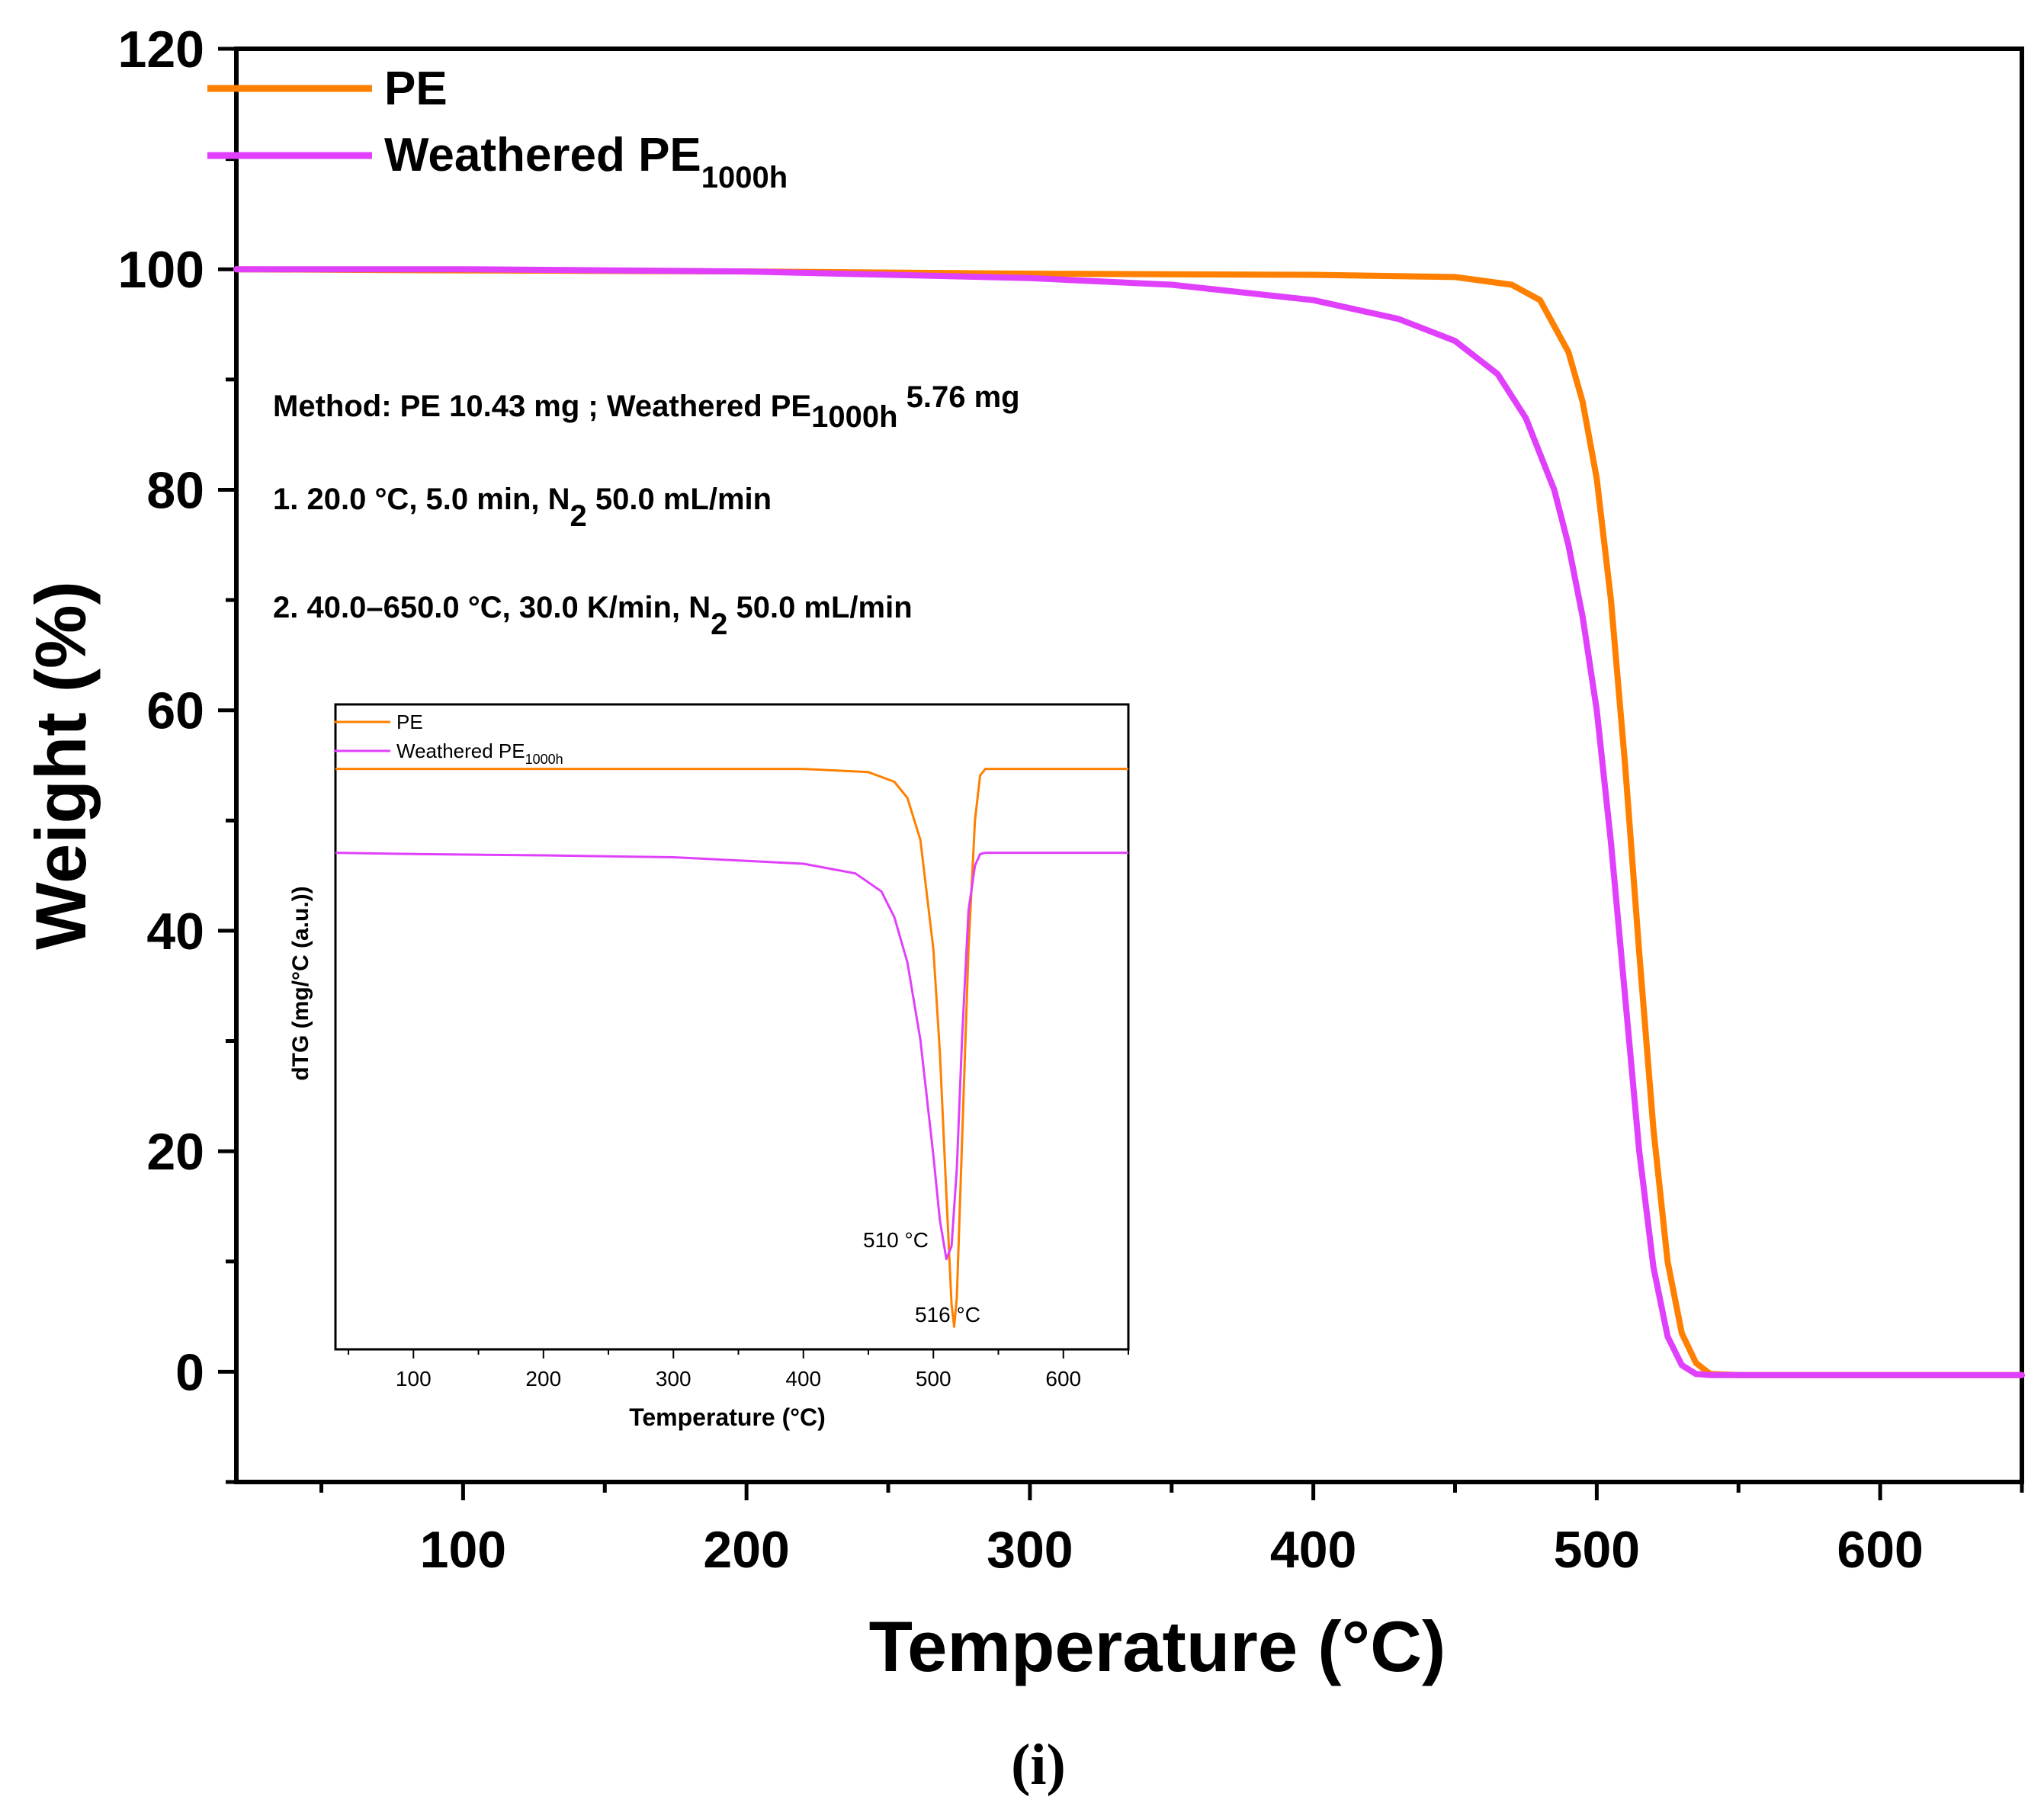 This screenshot has height=1806, width=2044. What do you see at coordinates (1171, 1530) in the screenshot?
I see `main-x-axis: 100 200 300 400 500 600` at bounding box center [1171, 1530].